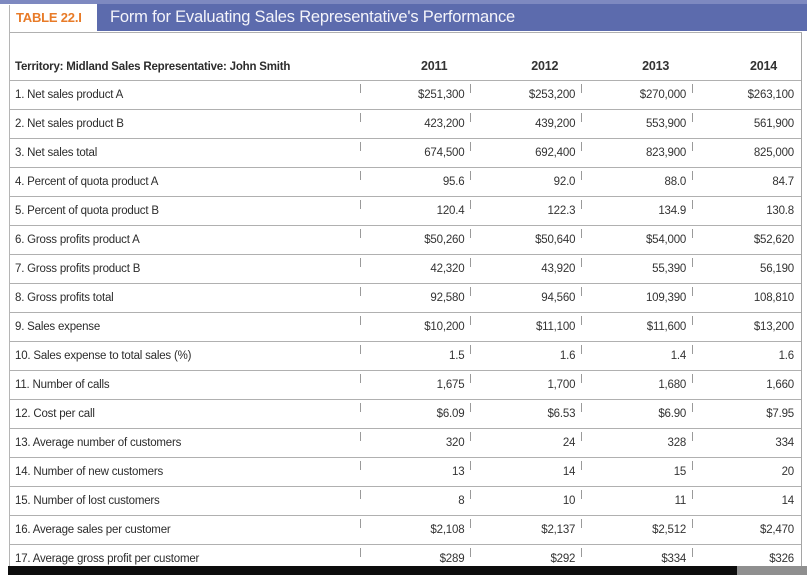 This screenshot has height=575, width=807. Describe the element at coordinates (415, 353) in the screenshot. I see `value-cell: 1.5` at that location.